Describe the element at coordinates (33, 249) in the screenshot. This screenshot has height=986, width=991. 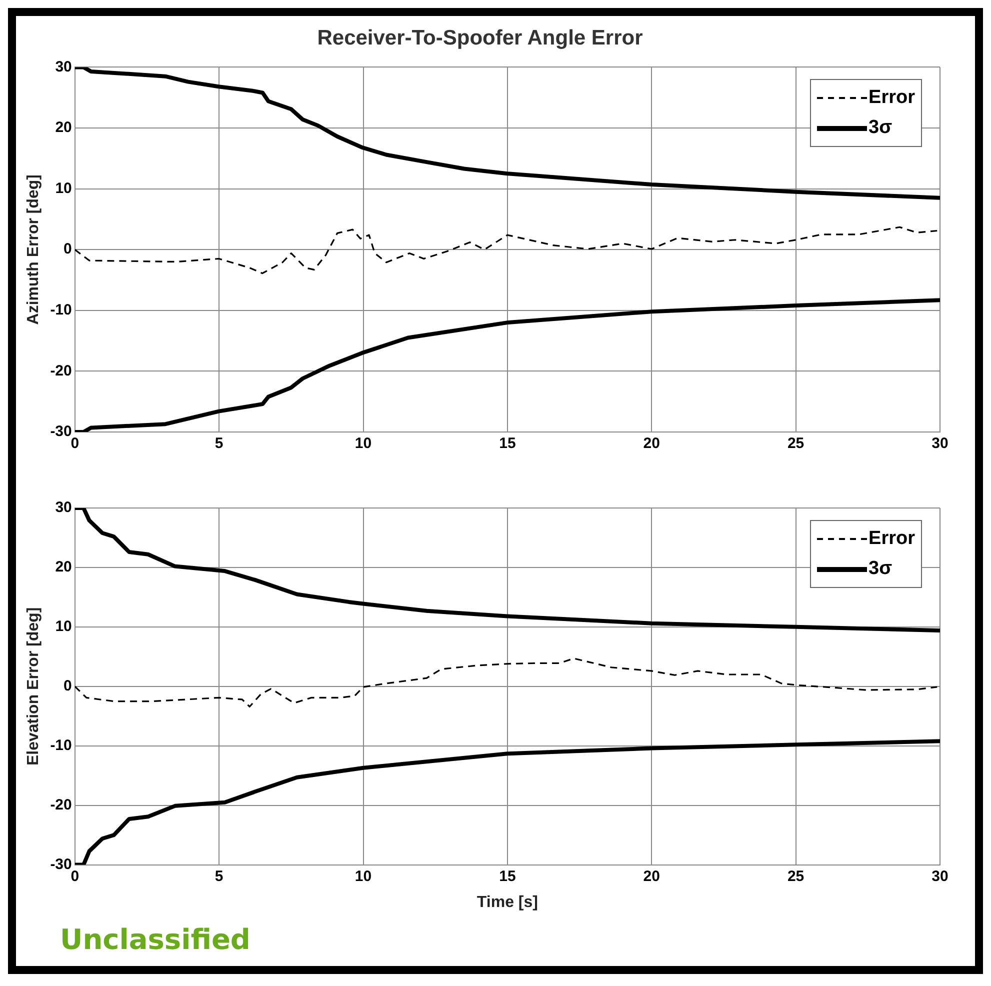
I see `y-axis-title: Azimuth Error [deg]` at that location.